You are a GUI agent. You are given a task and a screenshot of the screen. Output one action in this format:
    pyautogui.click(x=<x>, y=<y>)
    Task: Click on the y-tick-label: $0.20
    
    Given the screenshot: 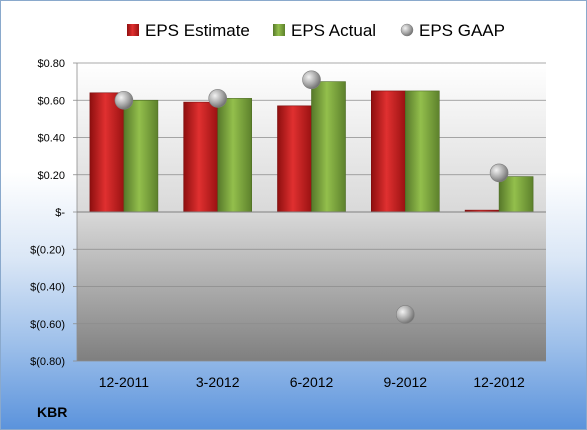 What is the action you would take?
    pyautogui.click(x=51, y=176)
    